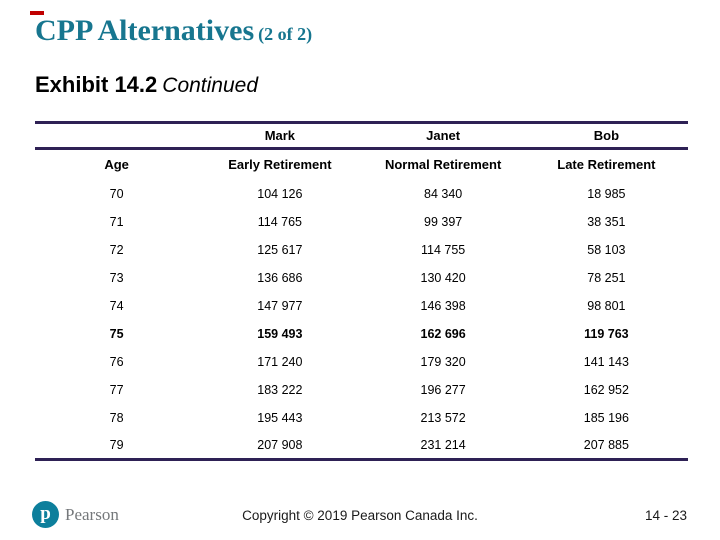  I want to click on late-retirement-value-cell: 38 351, so click(606, 221).